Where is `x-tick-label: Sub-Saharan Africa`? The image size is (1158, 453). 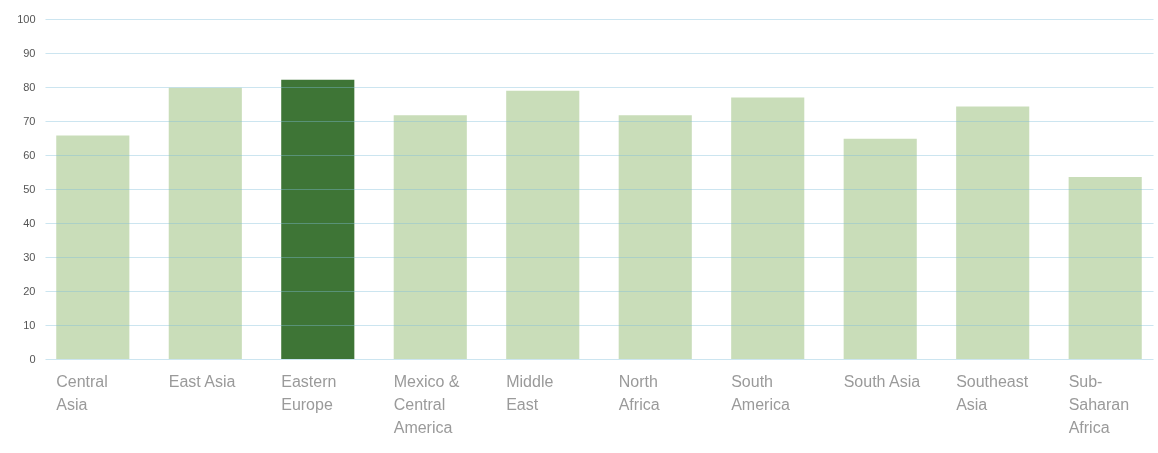
x-tick-label: Sub-Saharan Africa is located at coordinates (1099, 404).